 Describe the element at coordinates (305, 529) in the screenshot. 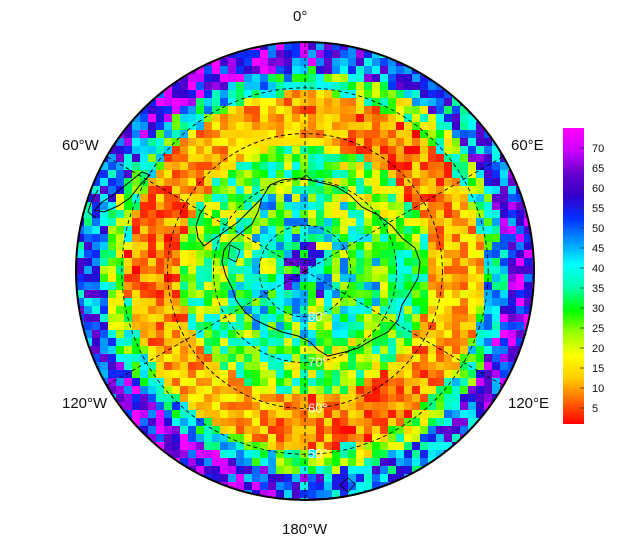

I see `lon-label-180w: 180°W` at that location.